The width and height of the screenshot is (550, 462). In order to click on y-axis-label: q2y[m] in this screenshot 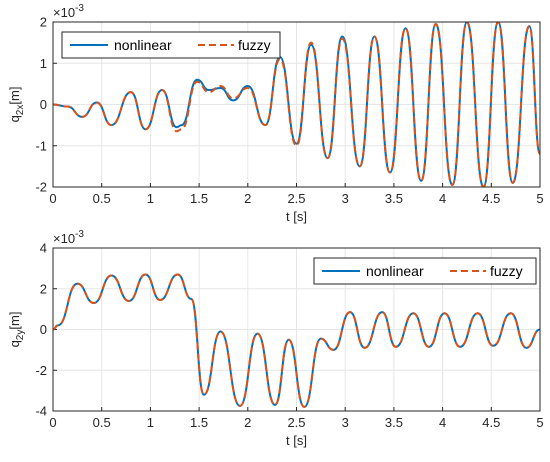, I will do `click(16, 330)`.